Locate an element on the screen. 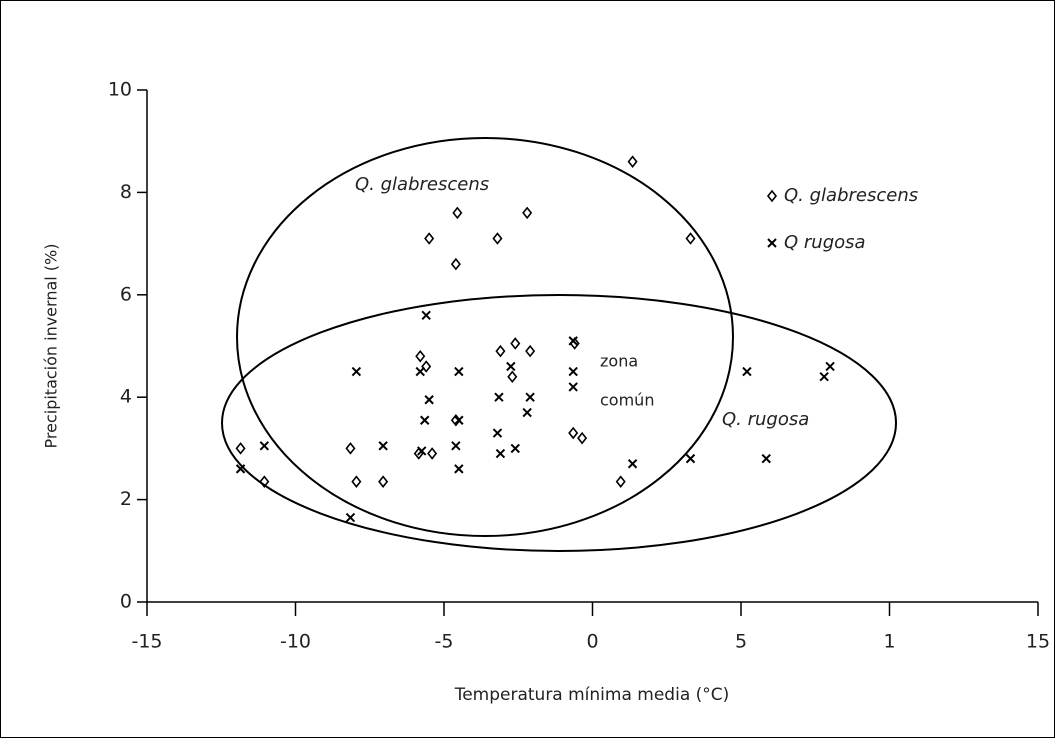  x-tick-label: 0 is located at coordinates (592, 642).